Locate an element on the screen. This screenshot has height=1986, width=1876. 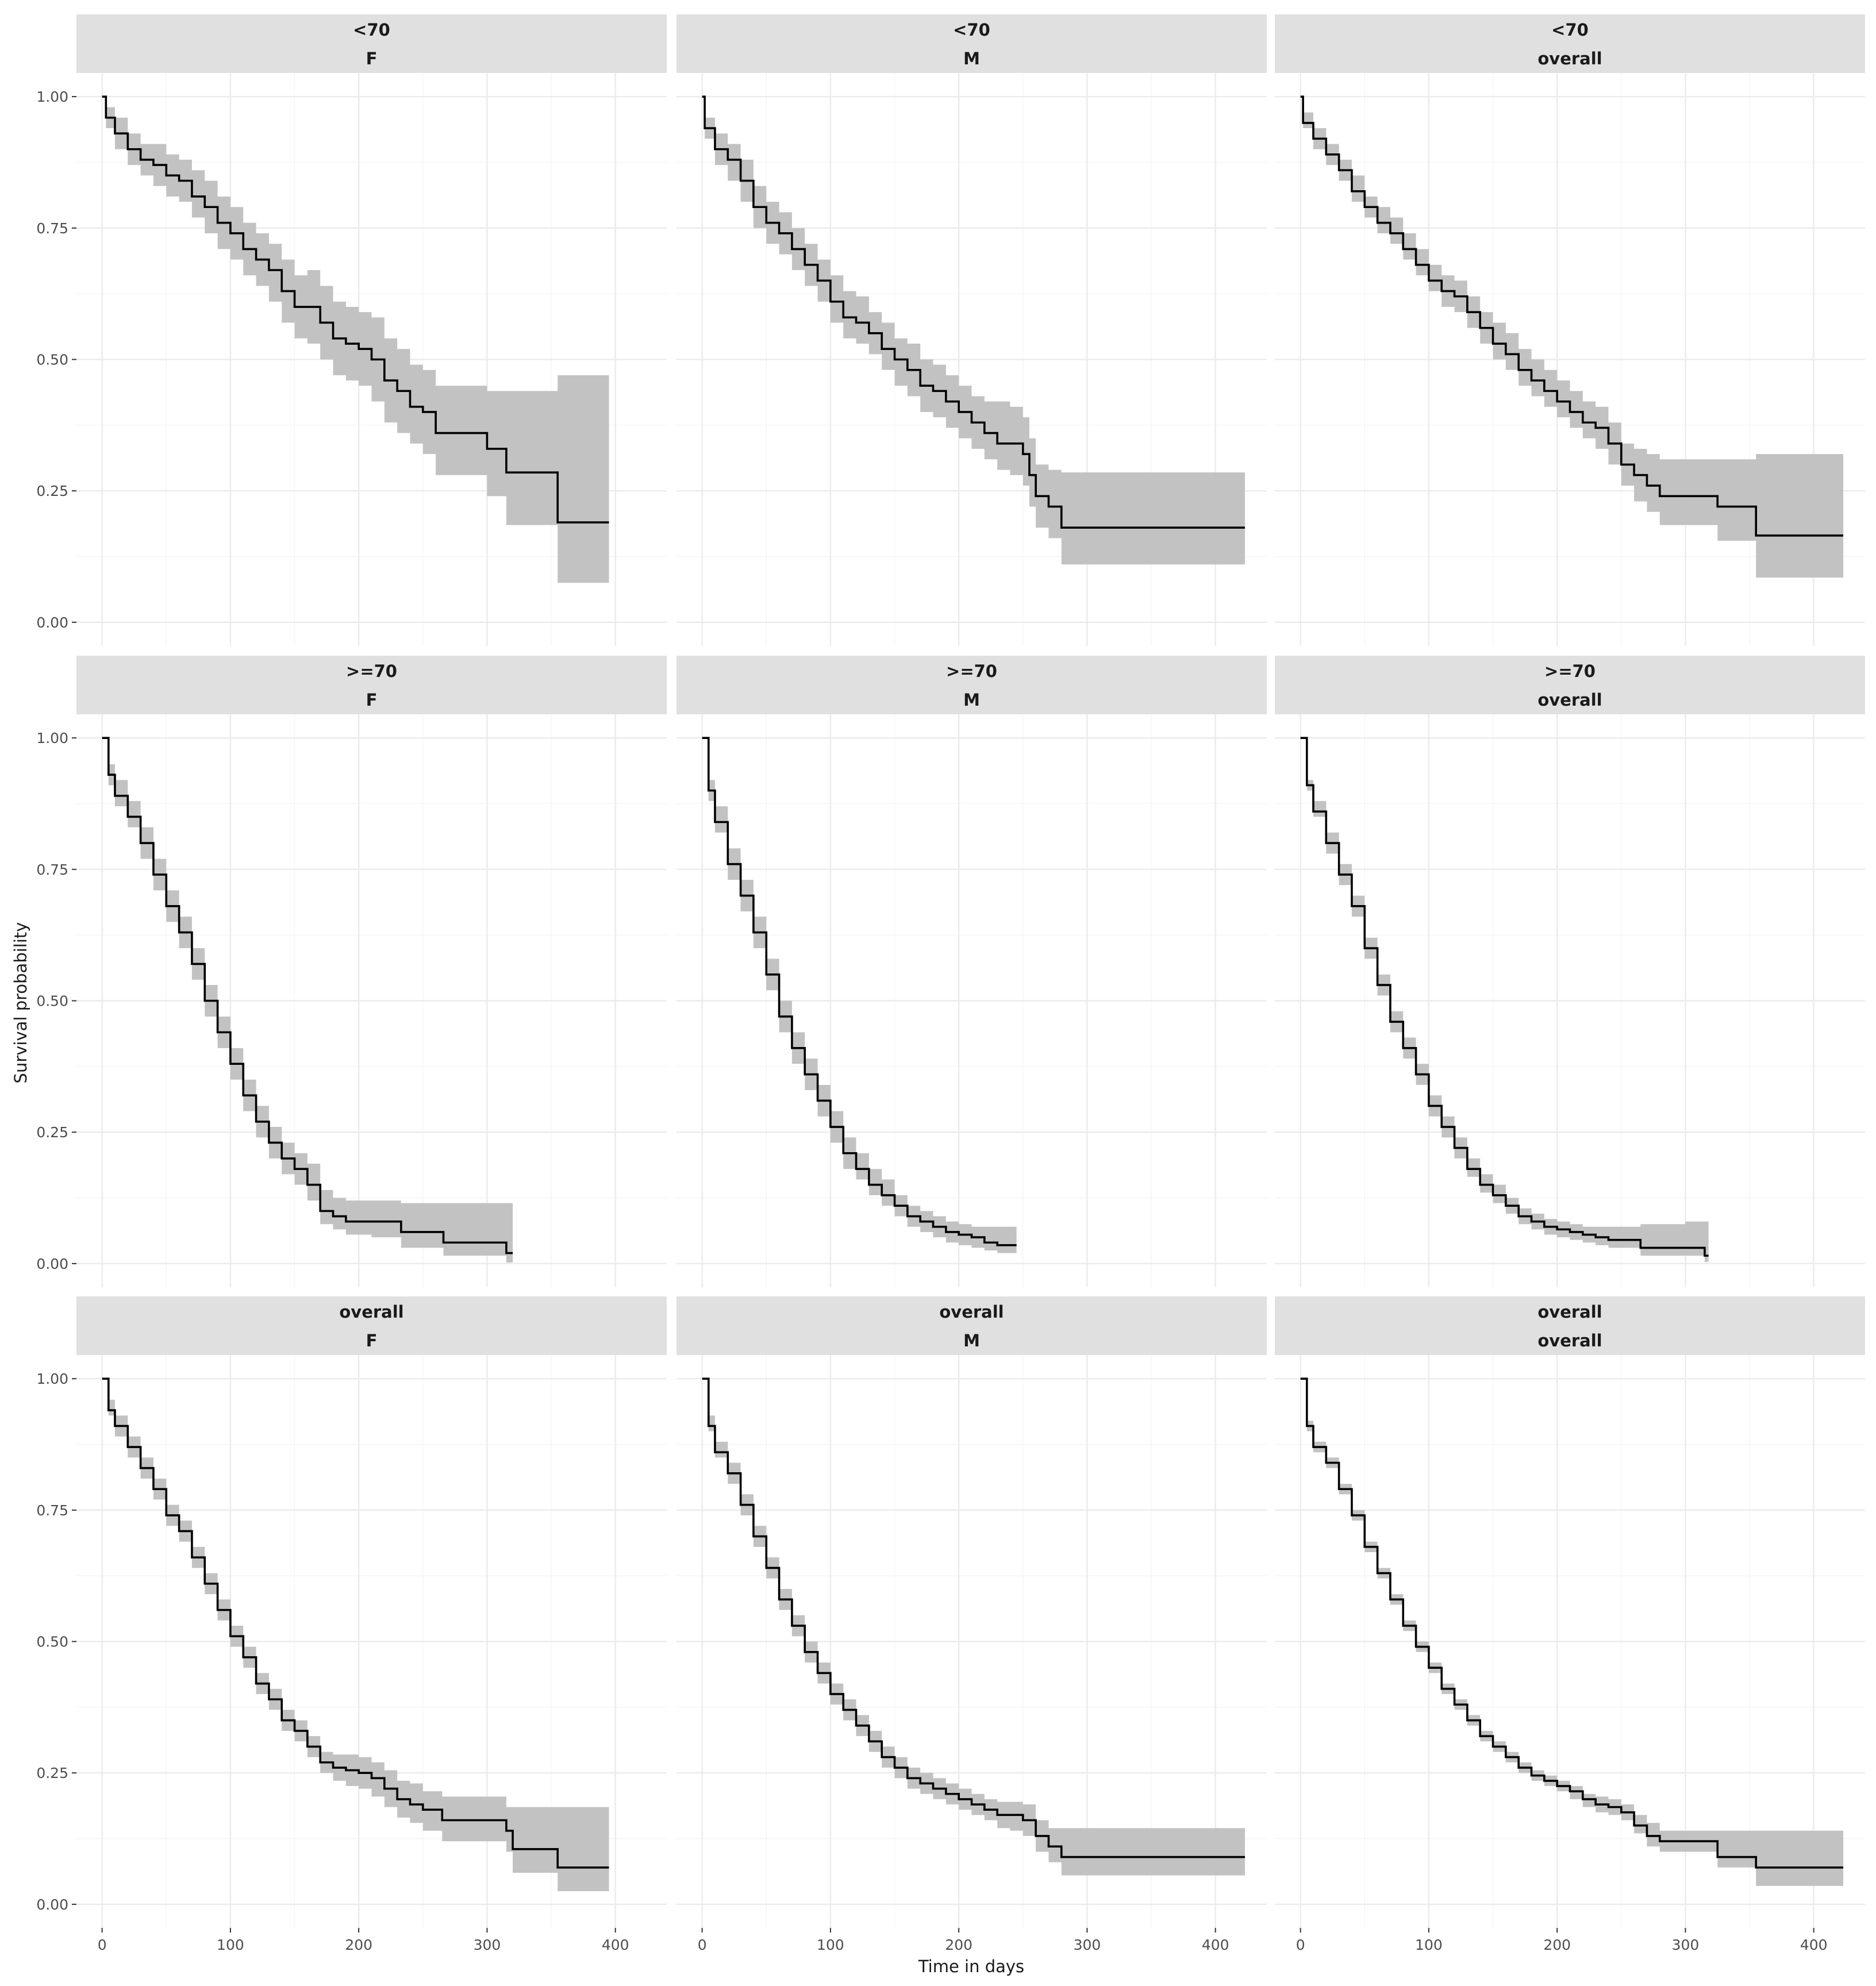
facet-panel: >=70 overall is located at coordinates (1570, 971).